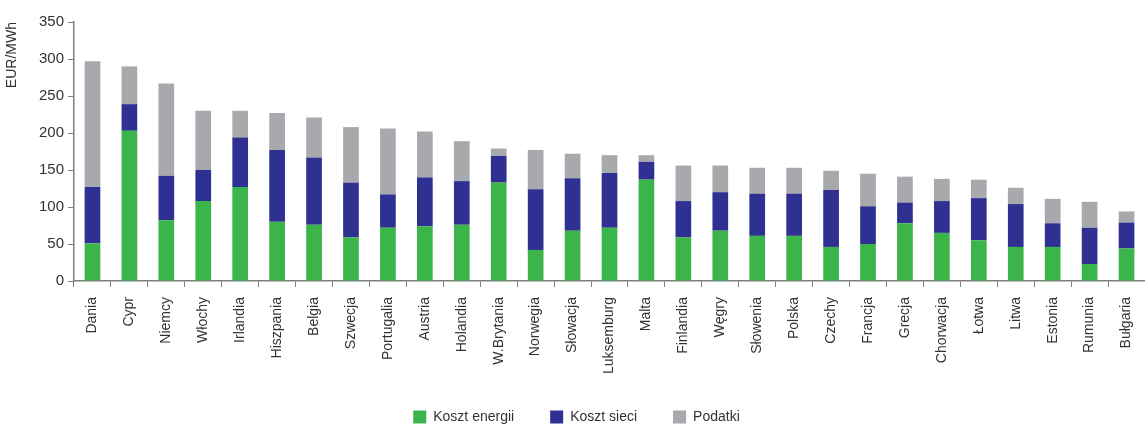 This screenshot has width=1145, height=426. I want to click on x-tick-label: Słowacja, so click(571, 325).